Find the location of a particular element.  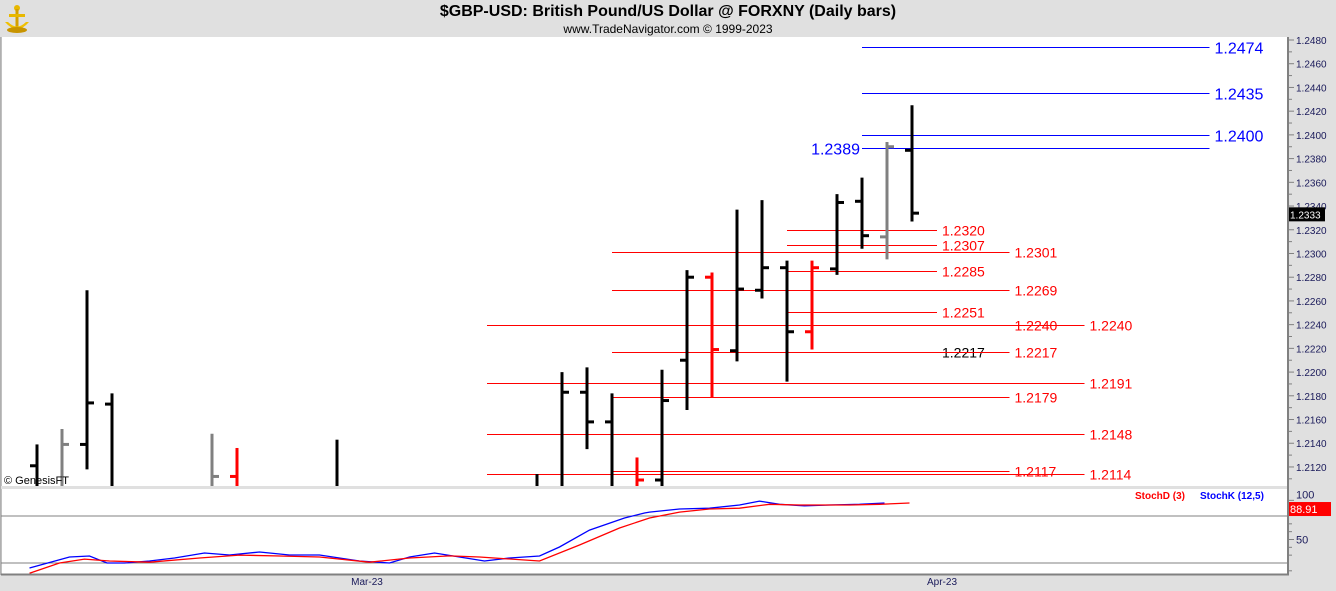

axis-tick-label: 1.2280 is located at coordinates (1311, 278).